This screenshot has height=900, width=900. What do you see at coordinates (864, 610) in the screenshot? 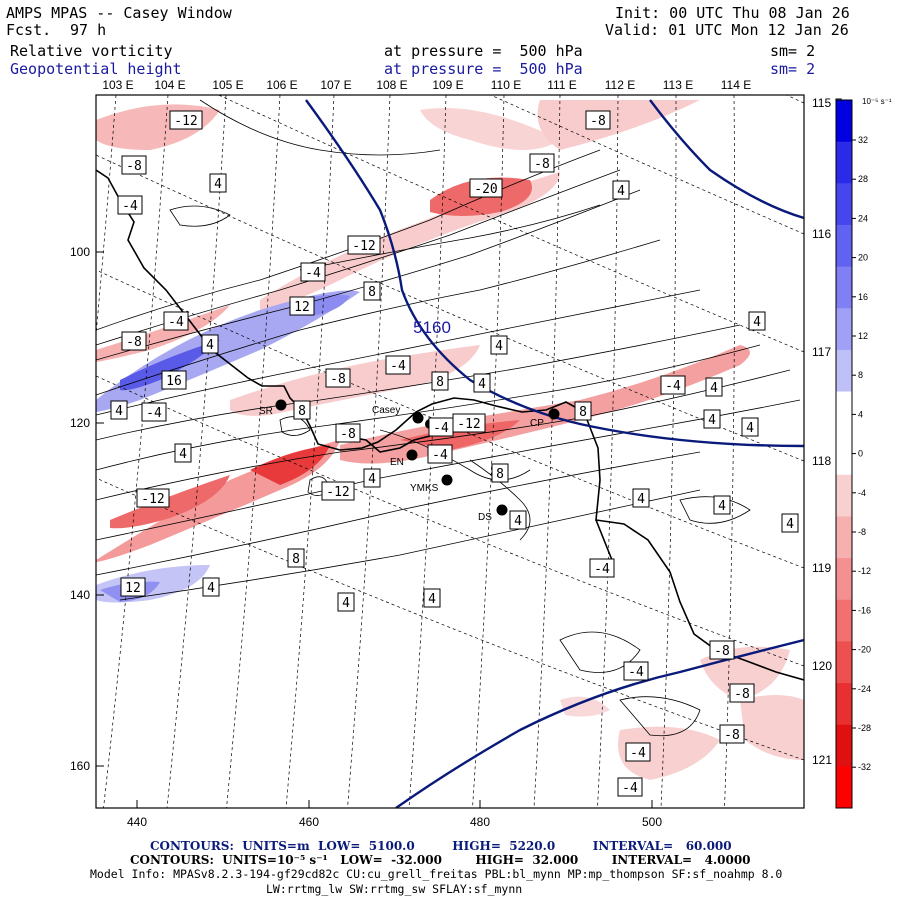
I see `colorbar-tick: -16` at bounding box center [864, 610].